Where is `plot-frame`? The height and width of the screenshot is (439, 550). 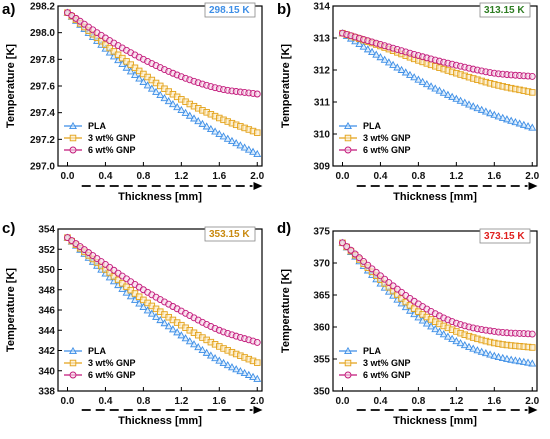
plot-frame is located at coordinates (435, 86).